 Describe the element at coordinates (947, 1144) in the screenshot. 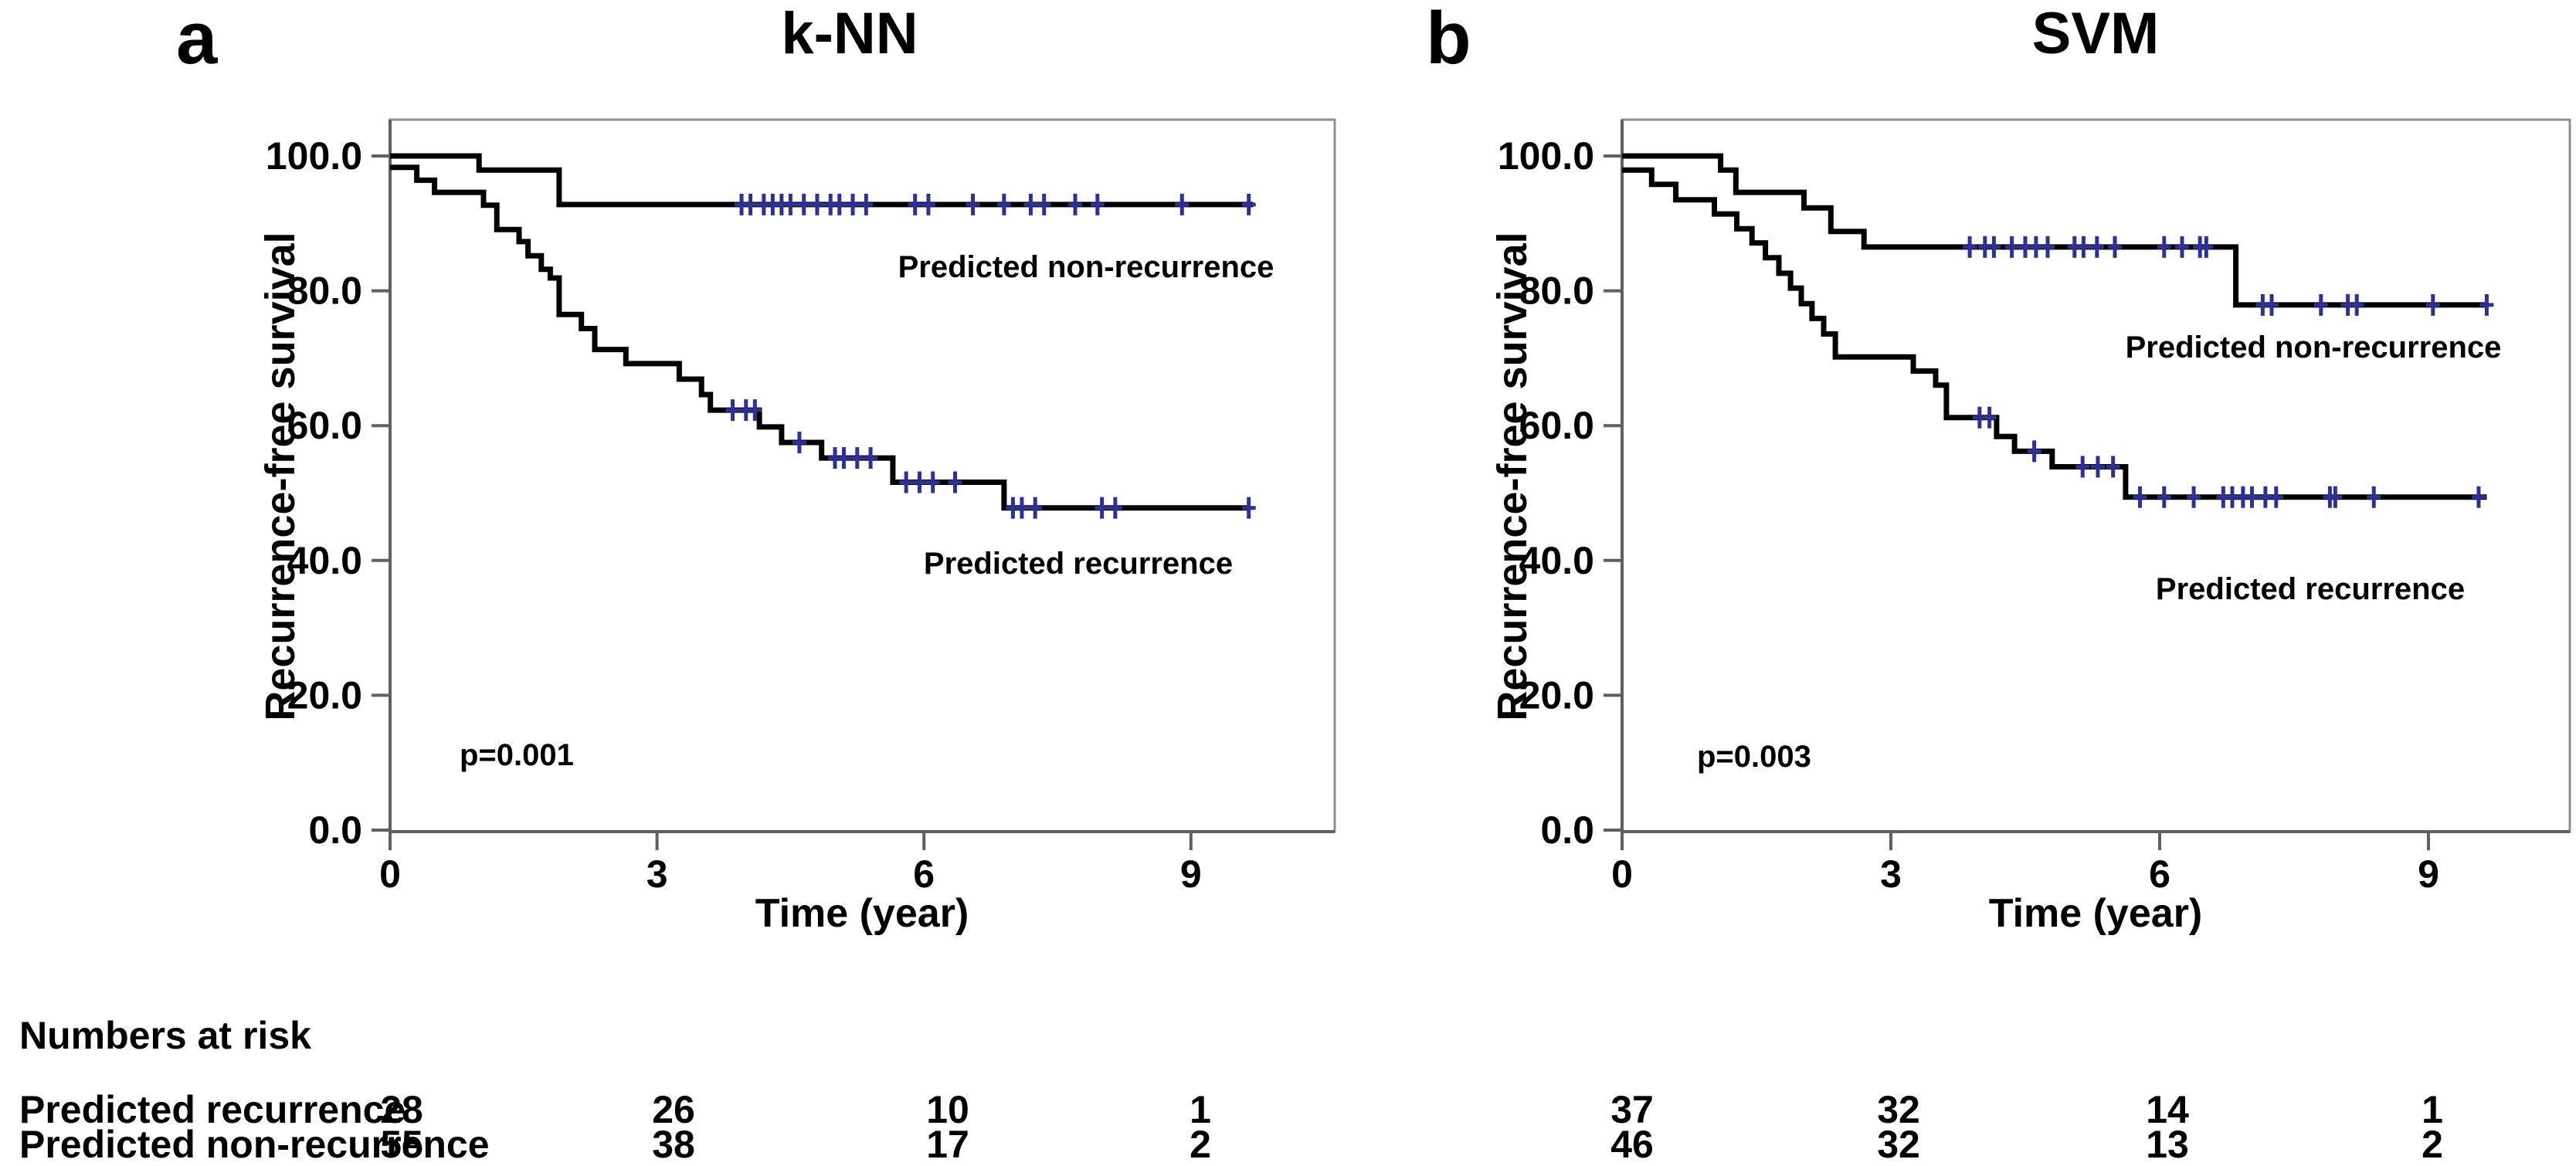

I see `risk-value: 17` at that location.